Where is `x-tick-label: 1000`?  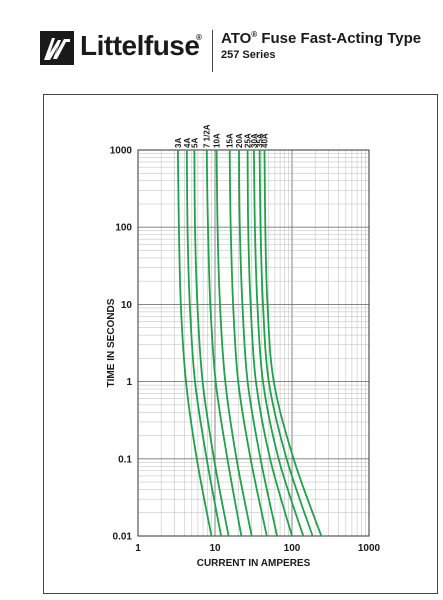 x-tick-label: 1000 is located at coordinates (369, 548).